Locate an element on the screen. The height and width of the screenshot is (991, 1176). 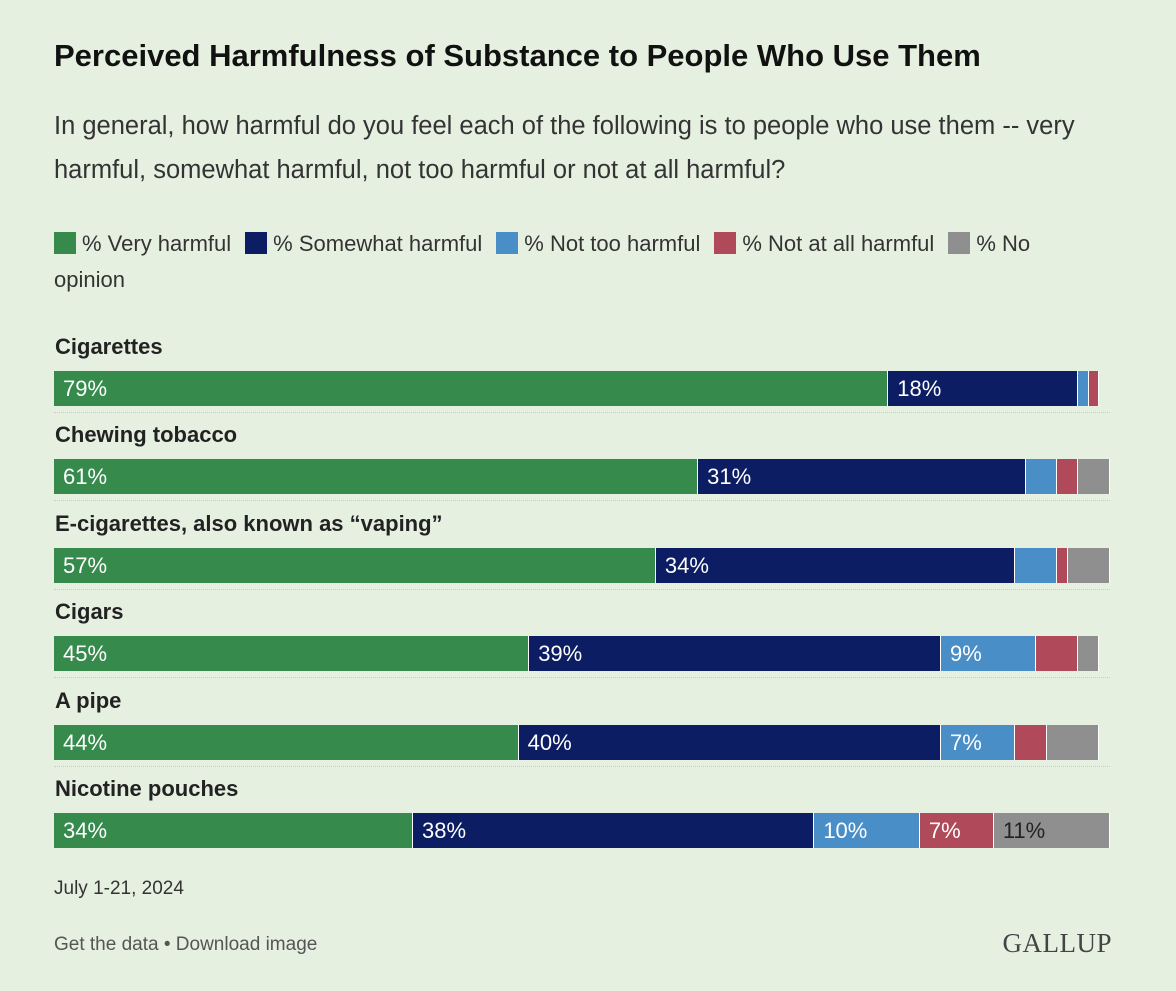
bar-segment: 9% is located at coordinates (989, 654).